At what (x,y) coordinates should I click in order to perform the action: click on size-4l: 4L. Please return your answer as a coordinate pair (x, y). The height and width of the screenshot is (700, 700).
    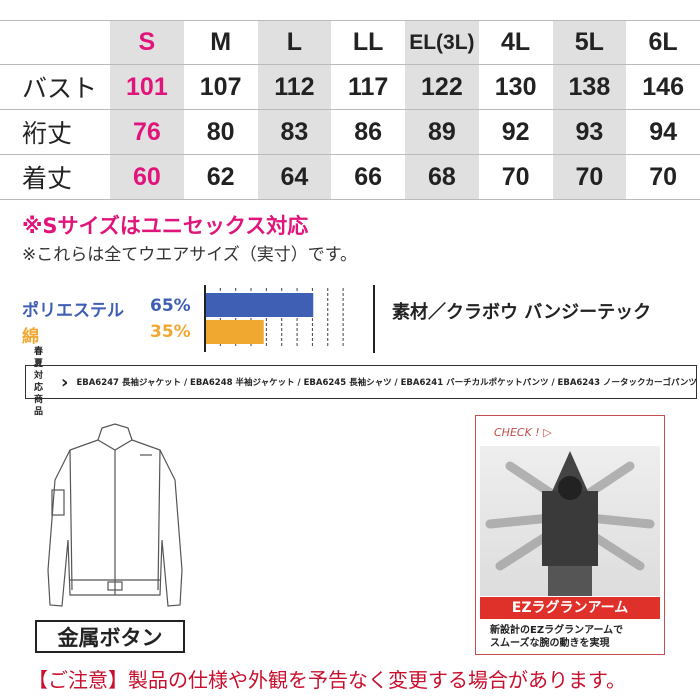
    Looking at the image, I should click on (516, 42).